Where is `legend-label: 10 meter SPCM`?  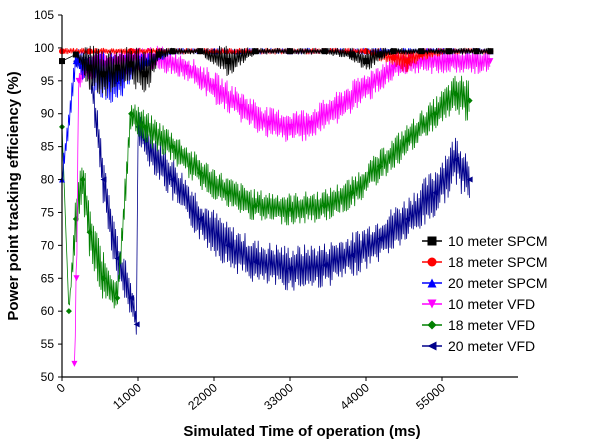
legend-label: 10 meter SPCM is located at coordinates (498, 241).